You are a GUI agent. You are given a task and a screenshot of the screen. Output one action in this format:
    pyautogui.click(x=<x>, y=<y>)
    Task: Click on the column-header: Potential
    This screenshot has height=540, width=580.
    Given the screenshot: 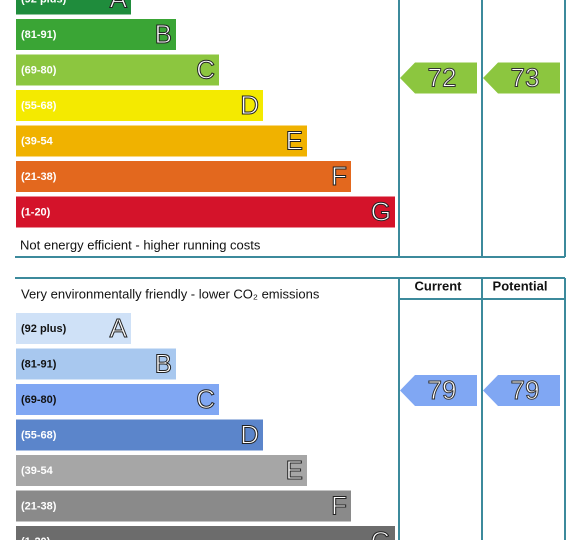 What is the action you would take?
    pyautogui.click(x=520, y=285)
    